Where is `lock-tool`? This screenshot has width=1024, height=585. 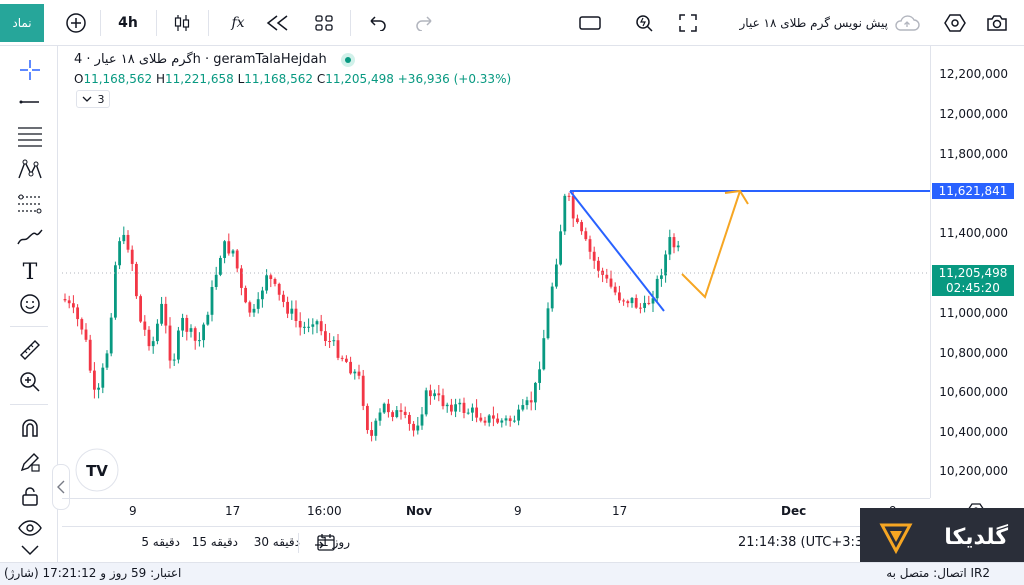
lock-tool is located at coordinates (30, 496).